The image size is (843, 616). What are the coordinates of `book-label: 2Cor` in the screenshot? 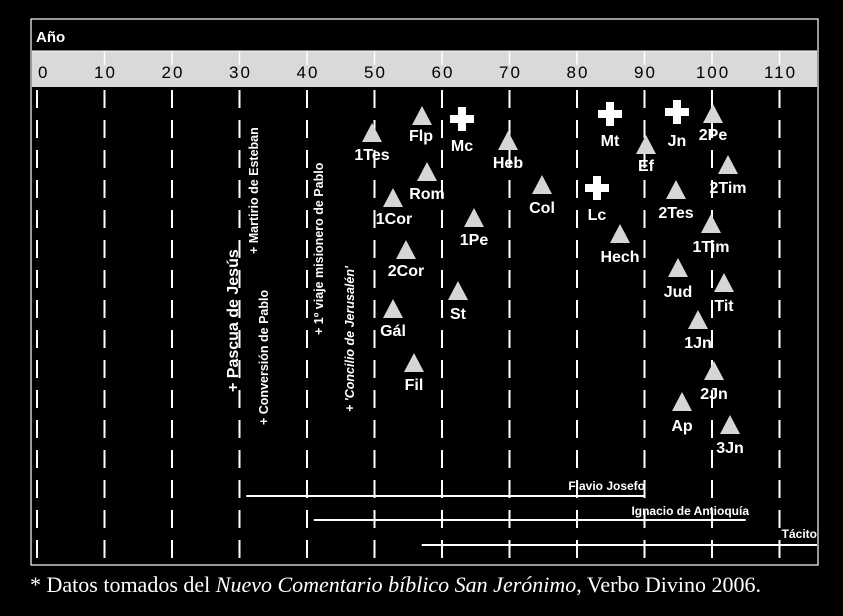 It's located at (406, 271).